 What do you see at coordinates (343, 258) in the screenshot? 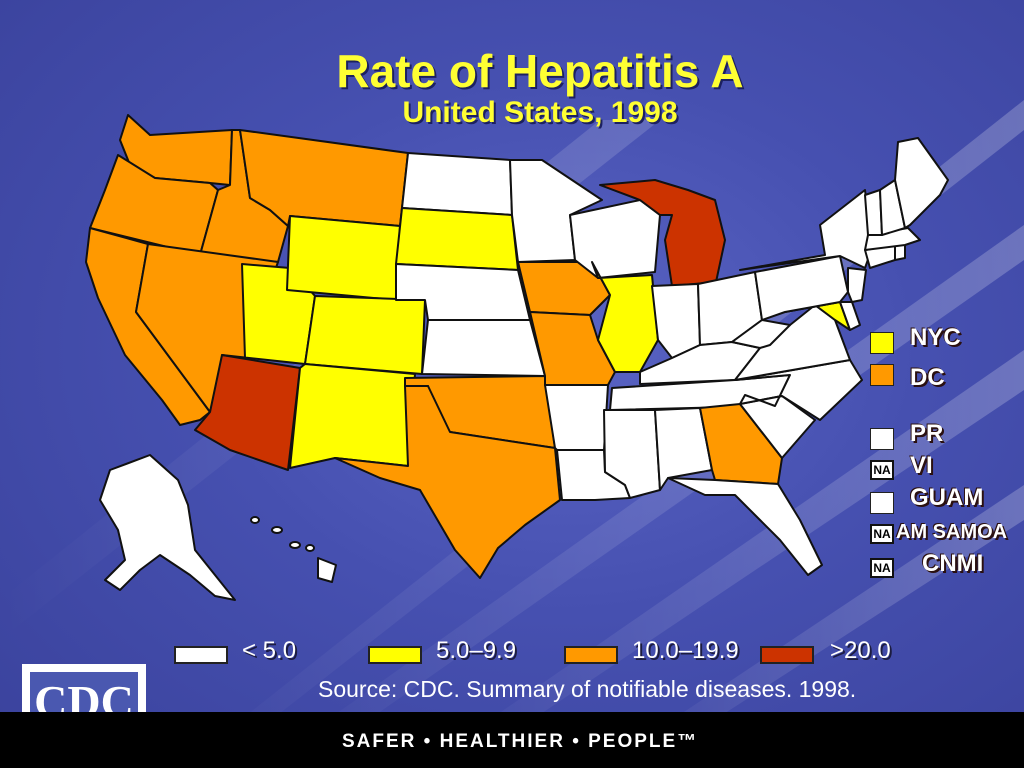
I see `state-wy` at bounding box center [343, 258].